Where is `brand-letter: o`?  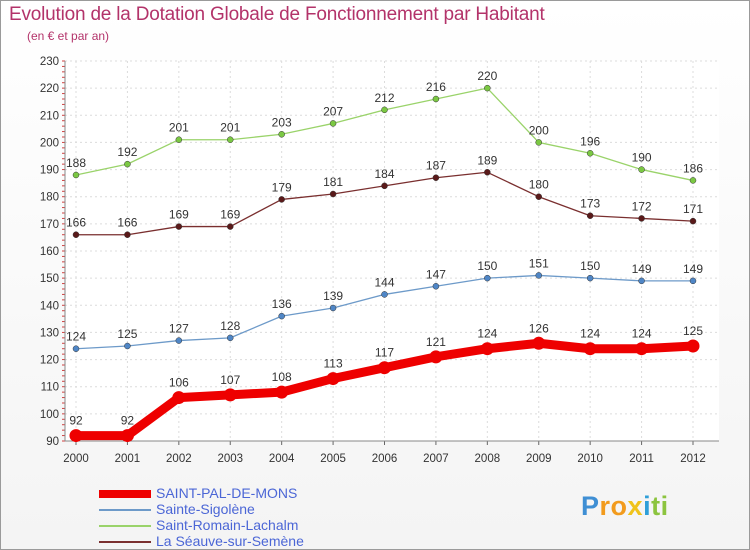
brand-letter: o is located at coordinates (619, 506).